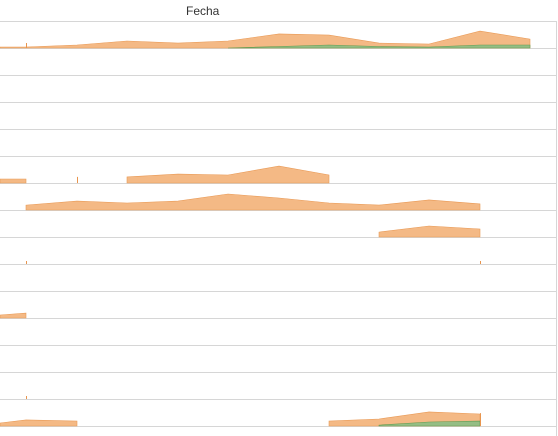 The height and width of the screenshot is (436, 558). Describe the element at coordinates (203, 11) in the screenshot. I see `chart-title: Fecha` at that location.